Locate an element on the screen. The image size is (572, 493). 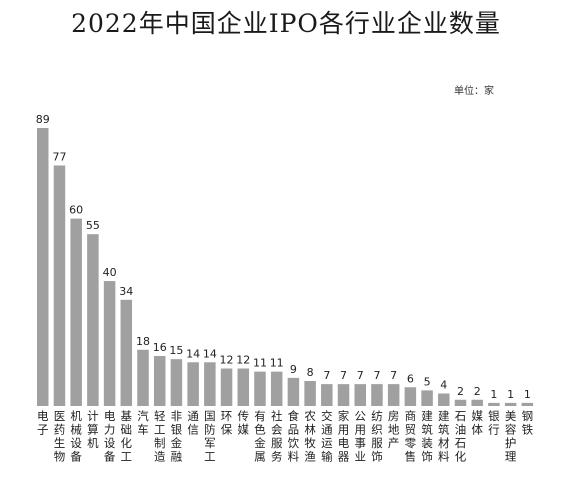
category-label-3: 机械设备 is located at coordinates (76, 436).